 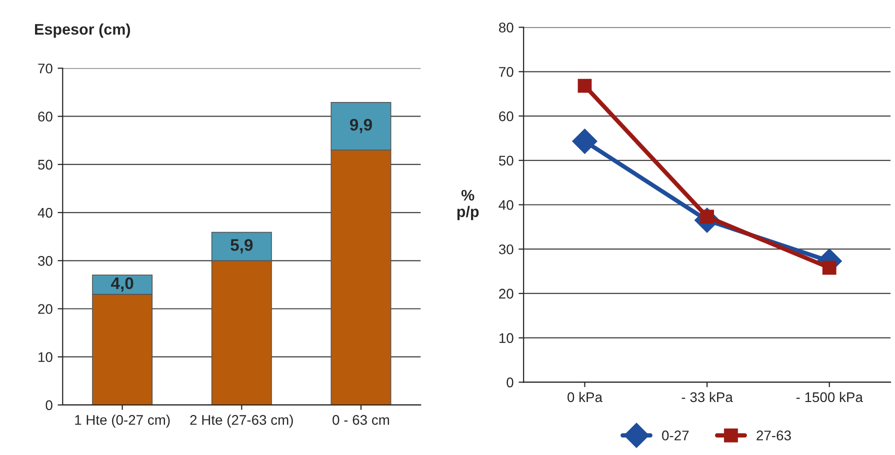 I want to click on x-tick-label: 1 Hte (0-27 cm), so click(x=122, y=421).